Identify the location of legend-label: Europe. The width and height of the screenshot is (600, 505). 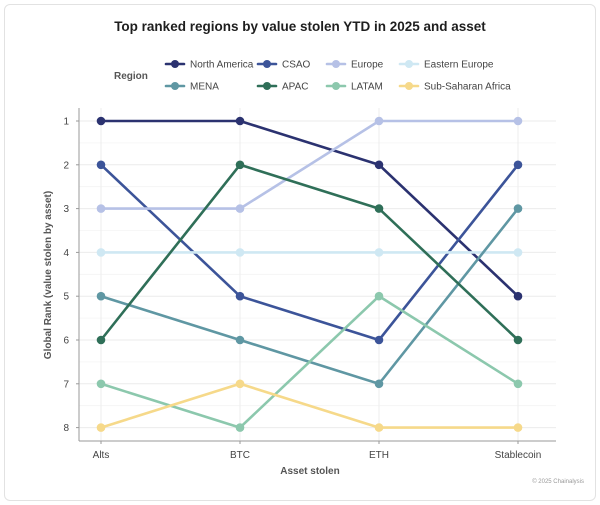
(367, 65).